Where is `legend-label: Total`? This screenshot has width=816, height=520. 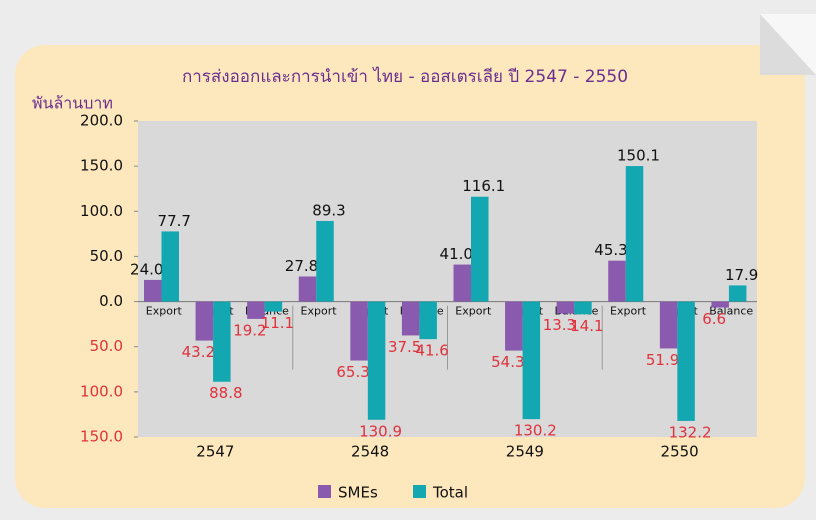
legend-label: Total is located at coordinates (450, 493).